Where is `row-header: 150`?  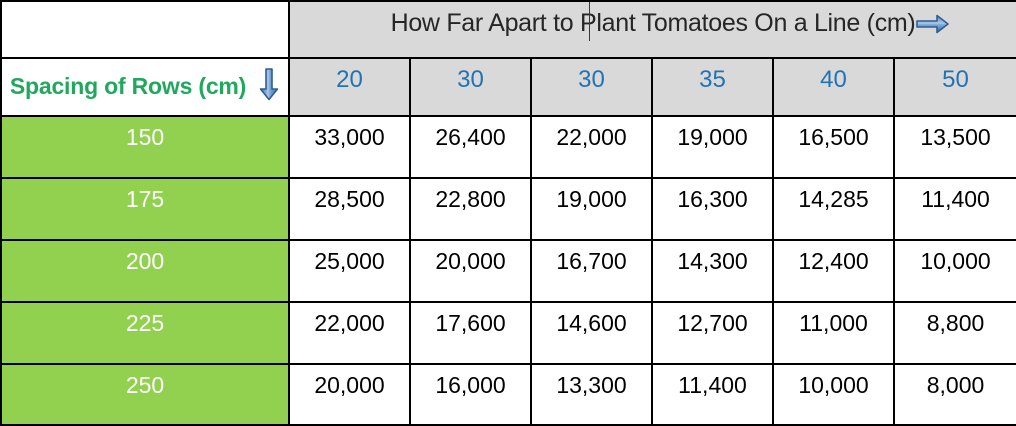
row-header: 150 is located at coordinates (145, 147).